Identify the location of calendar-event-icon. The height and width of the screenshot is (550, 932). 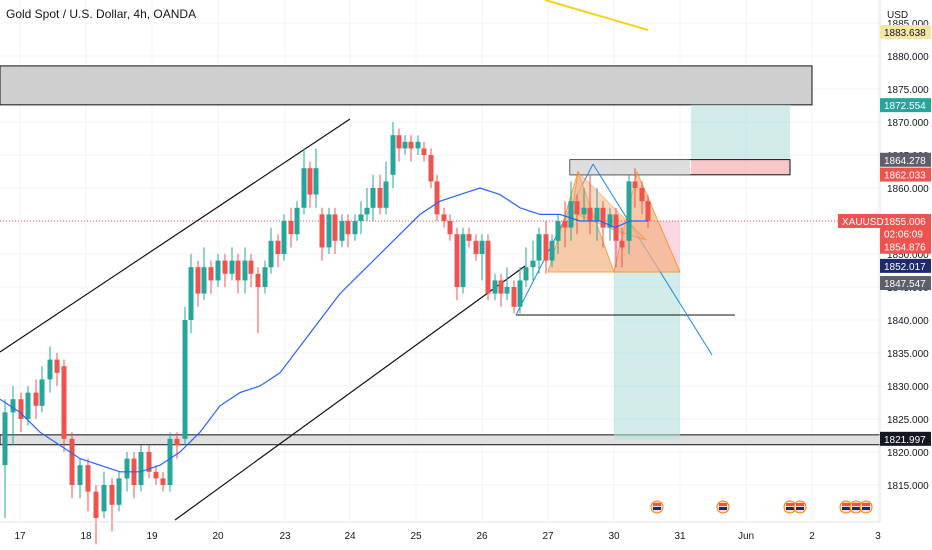
(856, 507).